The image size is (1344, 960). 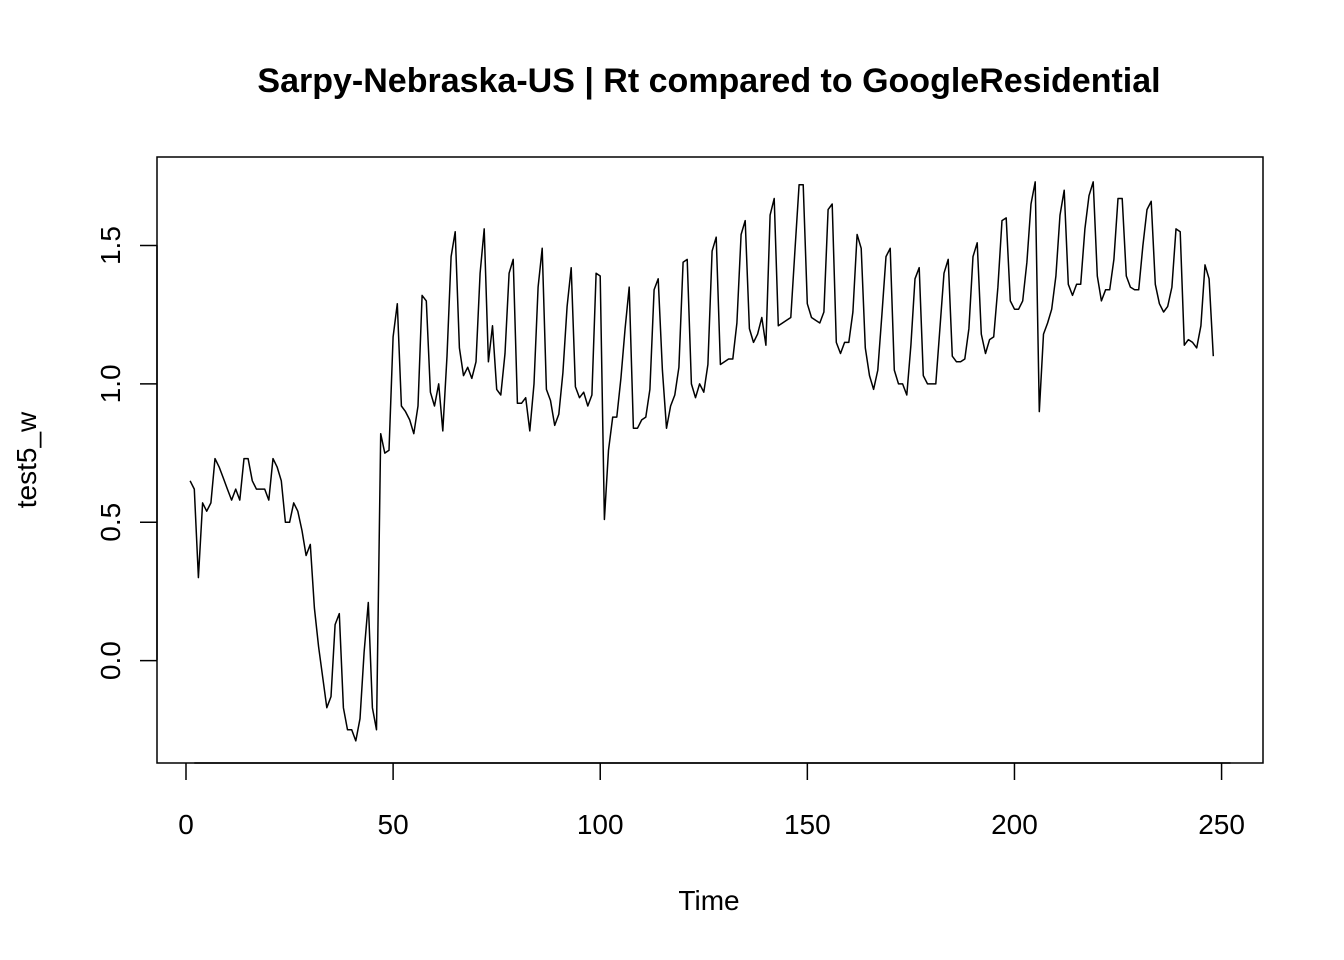 What do you see at coordinates (1221, 824) in the screenshot?
I see `x-tick-label: 250` at bounding box center [1221, 824].